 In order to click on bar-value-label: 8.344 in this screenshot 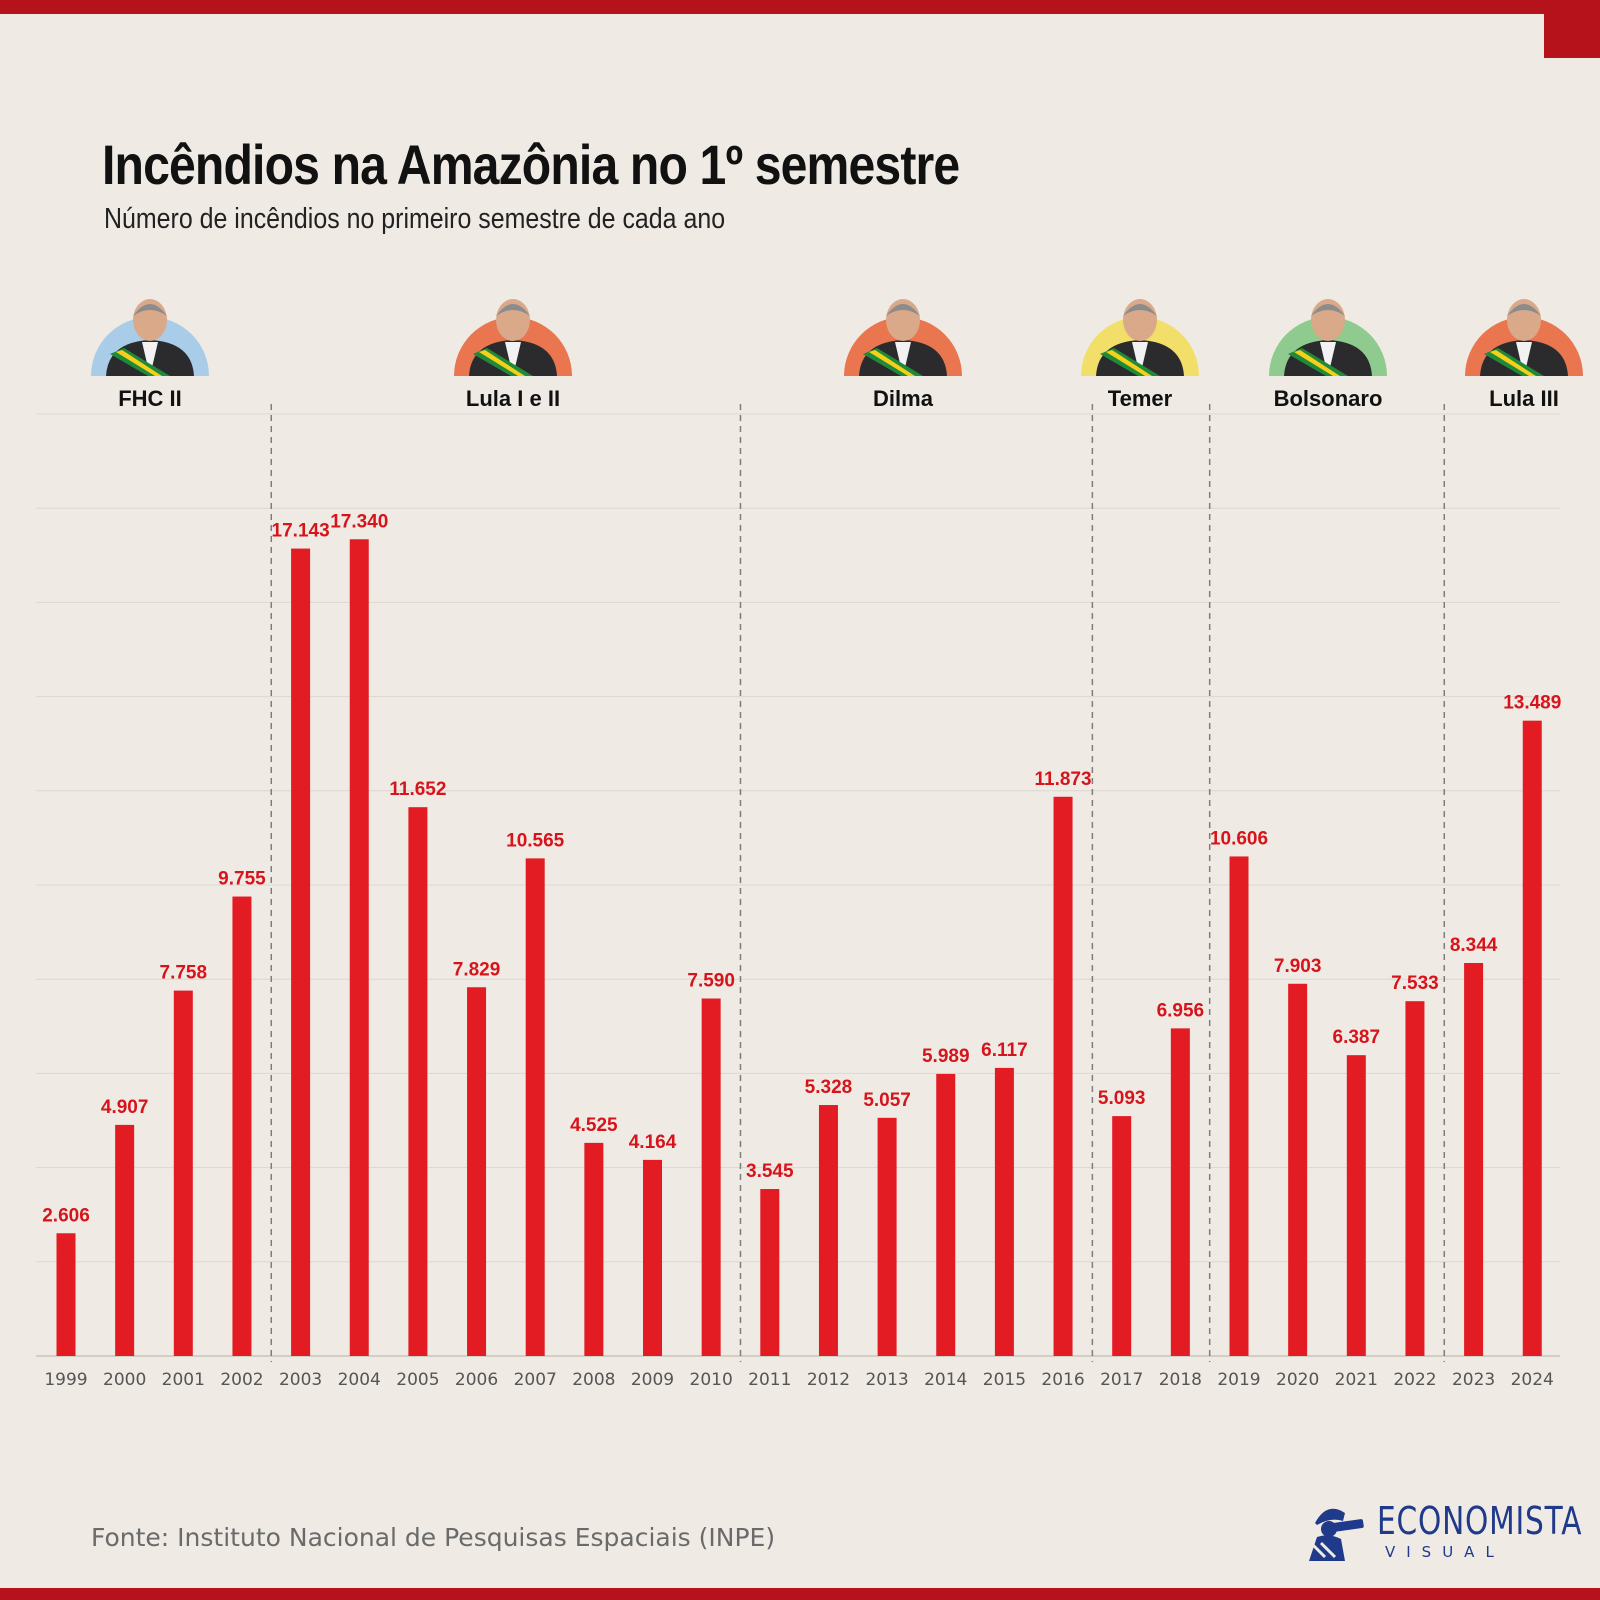, I will do `click(1474, 945)`.